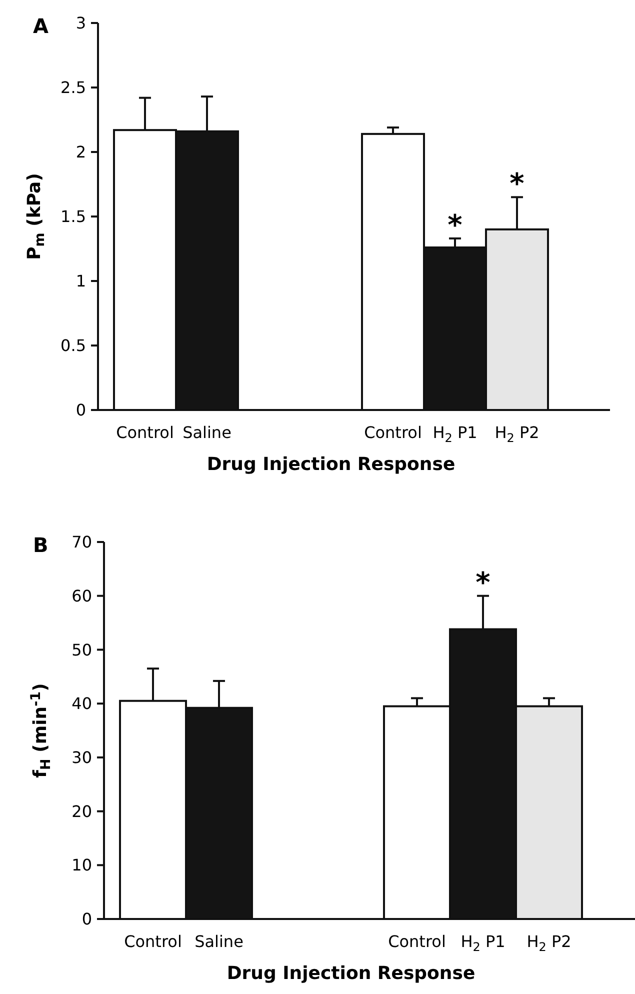 The width and height of the screenshot is (635, 994). I want to click on y-tick-label: 20, so click(82, 811).